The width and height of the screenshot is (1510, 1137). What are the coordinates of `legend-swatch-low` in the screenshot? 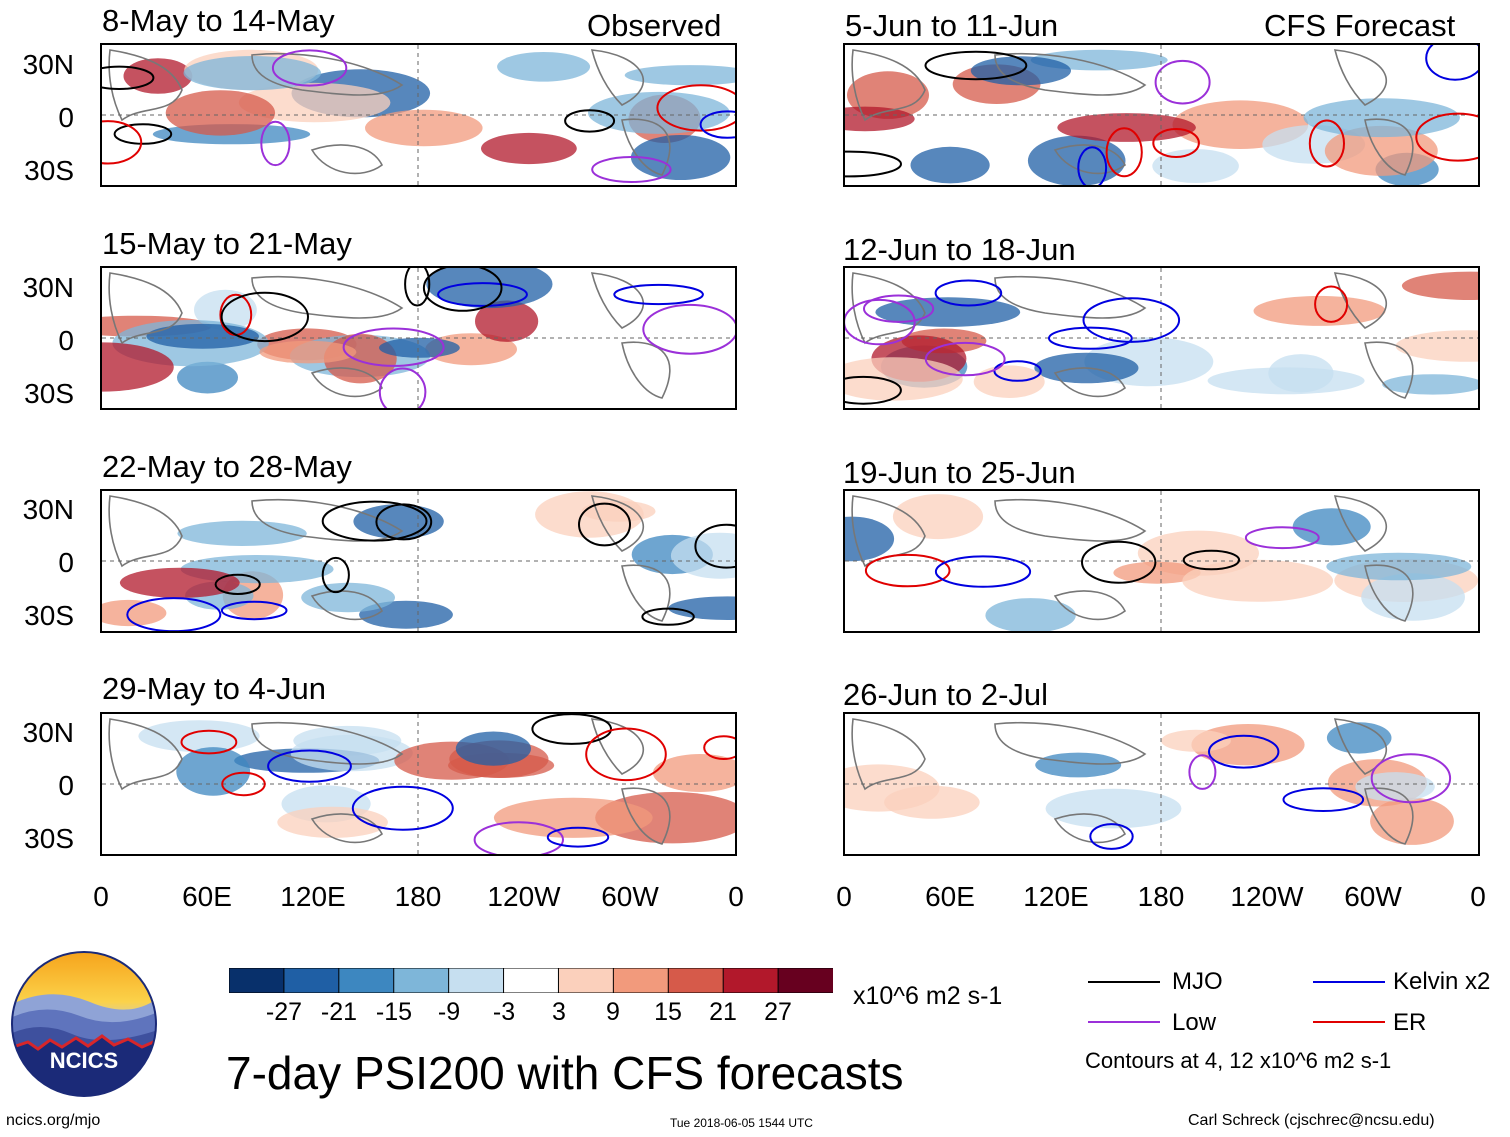 It's located at (1124, 1022).